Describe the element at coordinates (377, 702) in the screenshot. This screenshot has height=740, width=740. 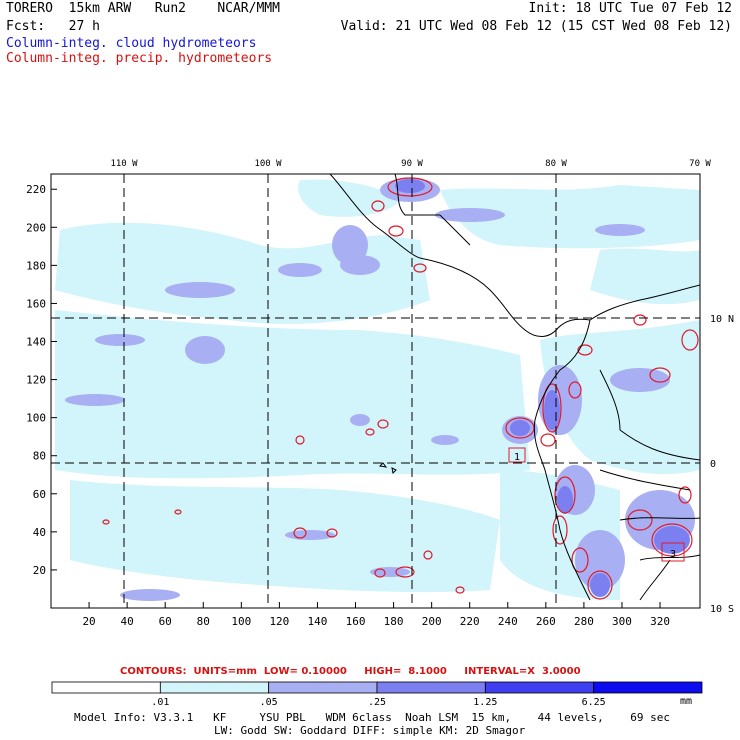
I see `colorbar-label: .25` at that location.